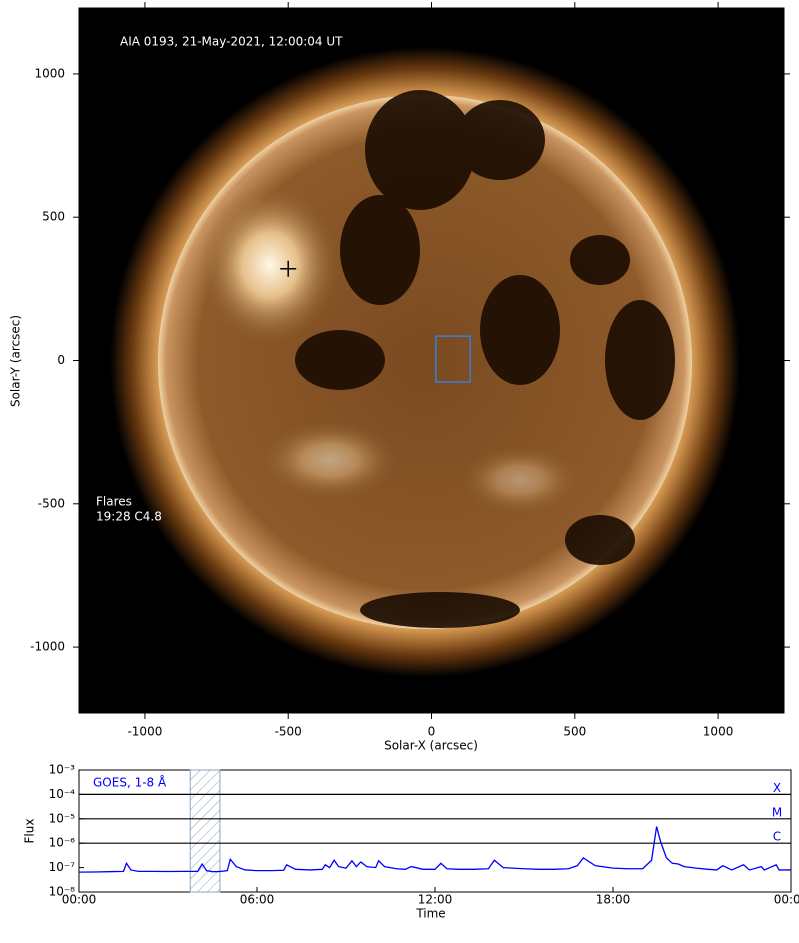 Image resolution: width=799 pixels, height=943 pixels. Describe the element at coordinates (430, 914) in the screenshot. I see `x-axis-label: Time` at that location.